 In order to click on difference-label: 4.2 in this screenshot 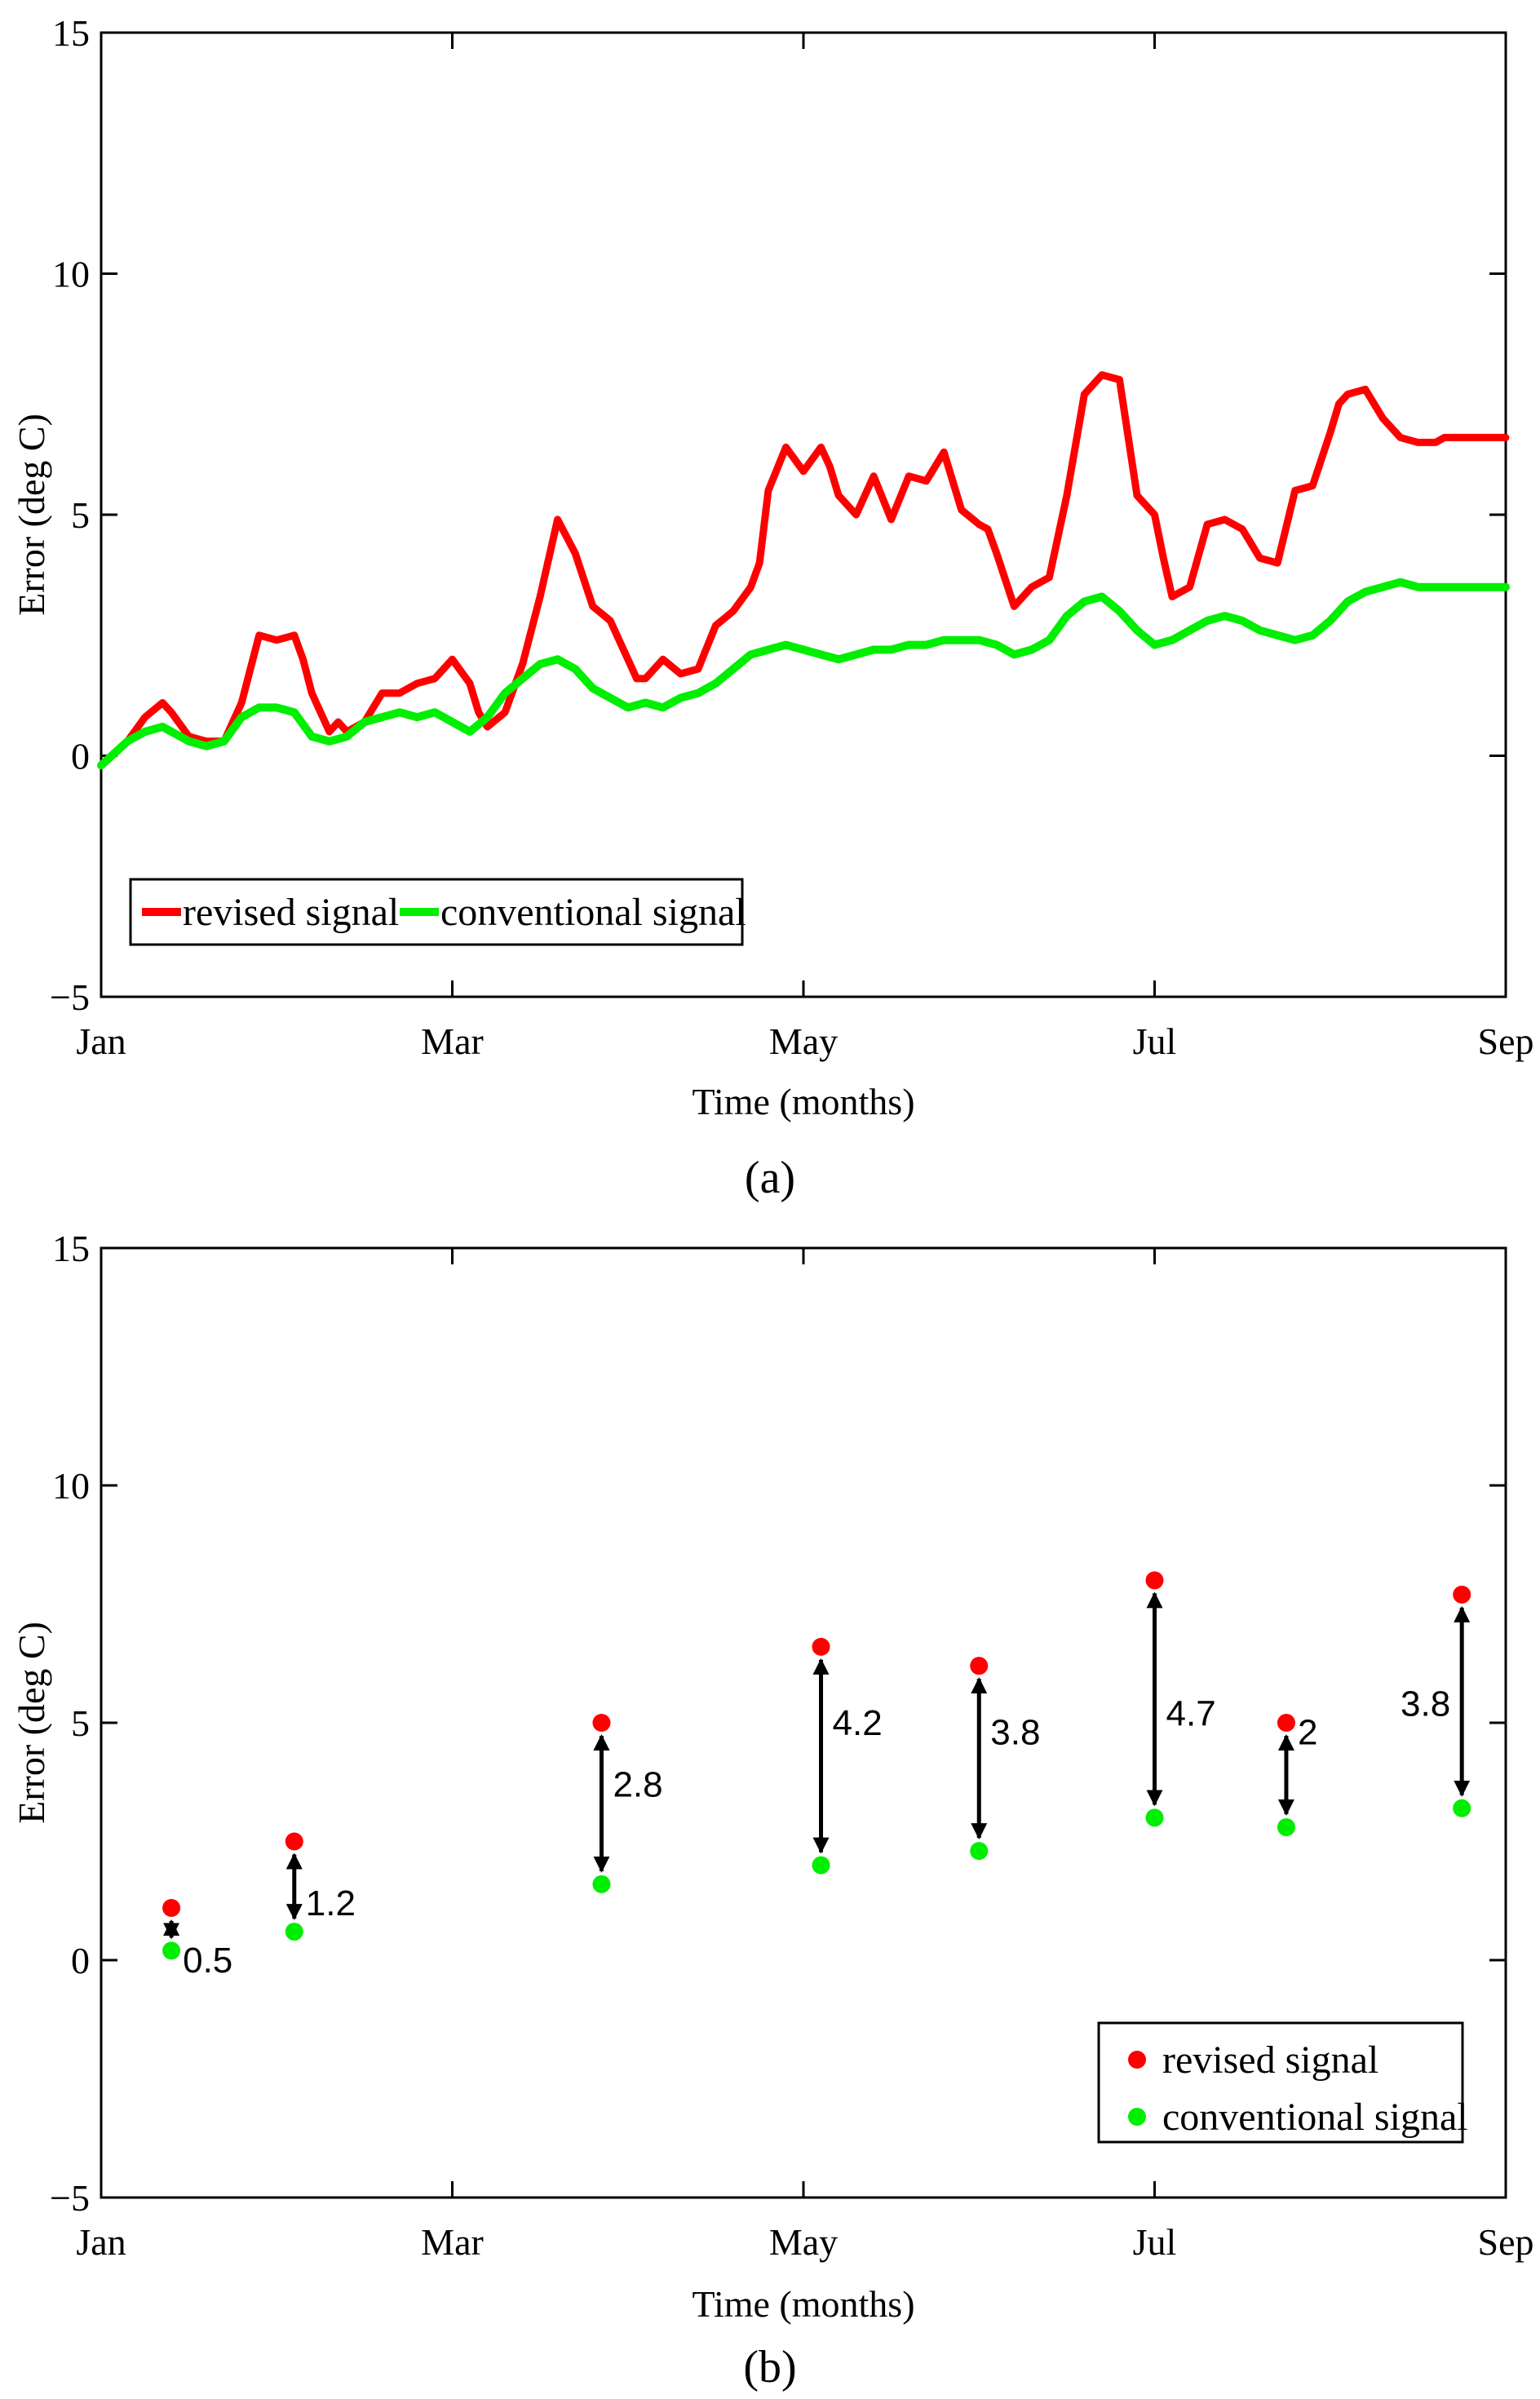, I will do `click(858, 1723)`.